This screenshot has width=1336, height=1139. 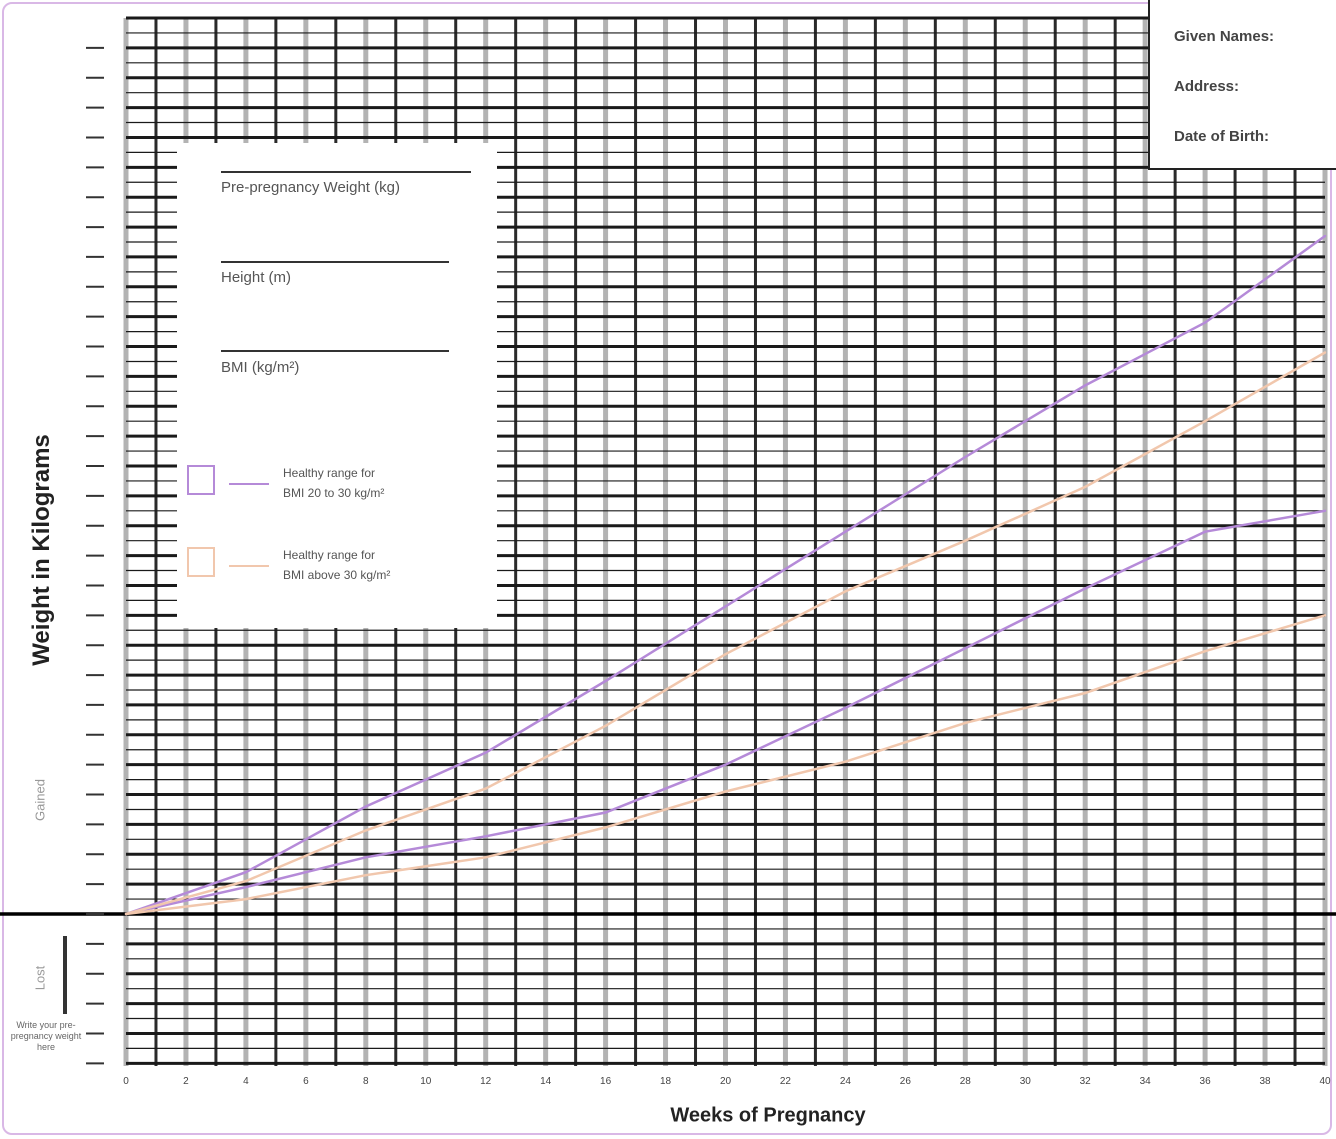 What do you see at coordinates (786, 1081) in the screenshot?
I see `x-tick-label: 22` at bounding box center [786, 1081].